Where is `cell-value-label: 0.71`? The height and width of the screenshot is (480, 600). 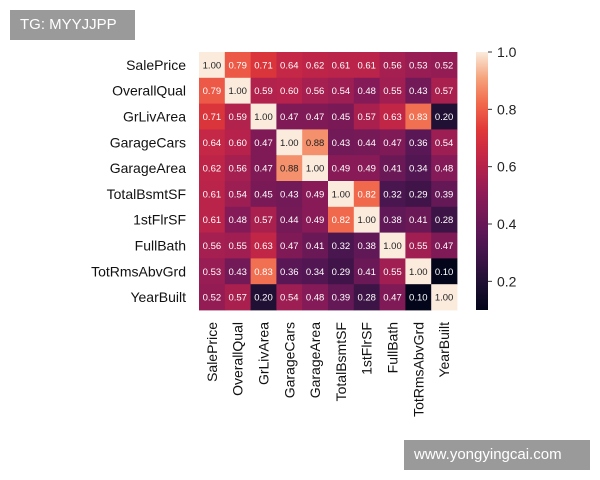 cell-value-label: 0.71 is located at coordinates (212, 117).